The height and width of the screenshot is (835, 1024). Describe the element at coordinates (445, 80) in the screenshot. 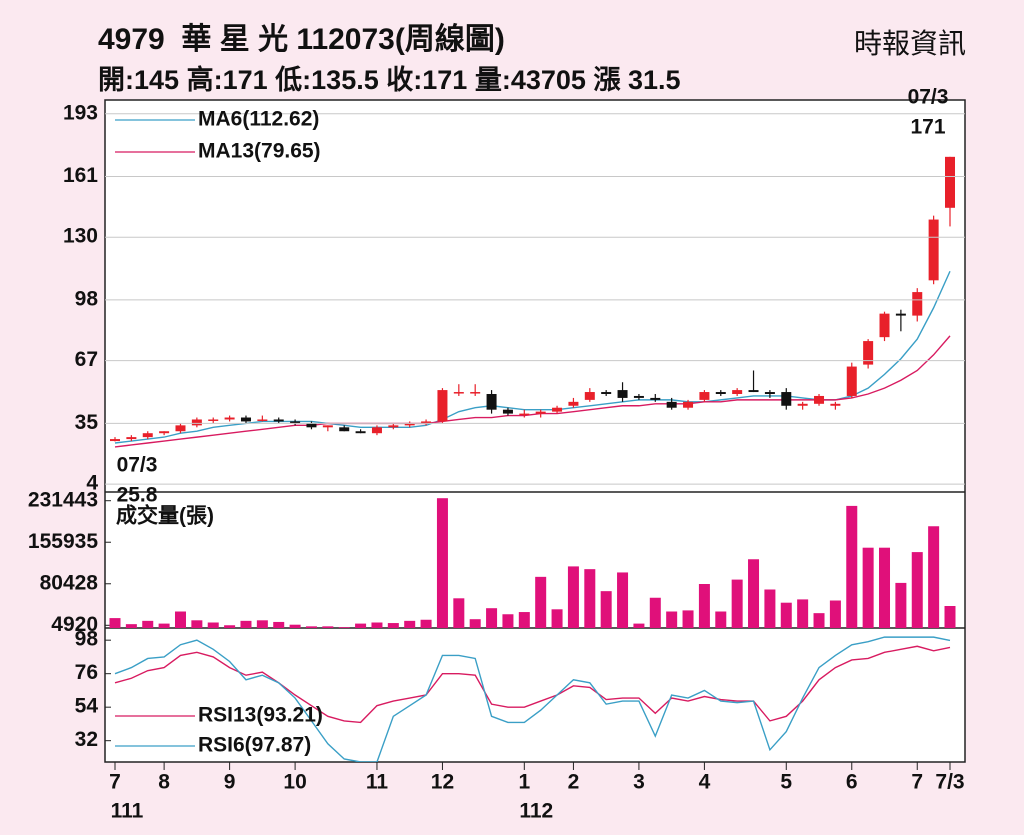

I see `quote-value: 171` at that location.